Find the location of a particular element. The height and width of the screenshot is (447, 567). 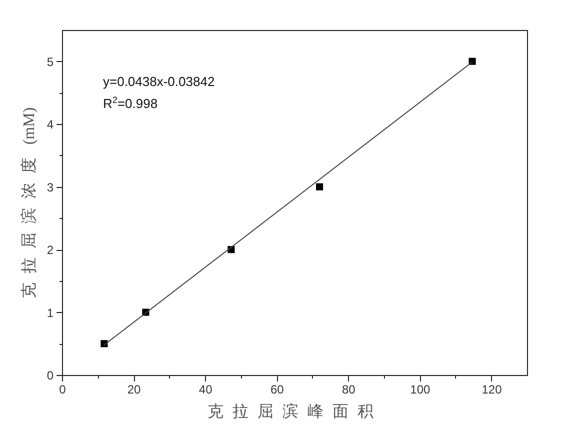

x-tick-label: 80 is located at coordinates (349, 389).